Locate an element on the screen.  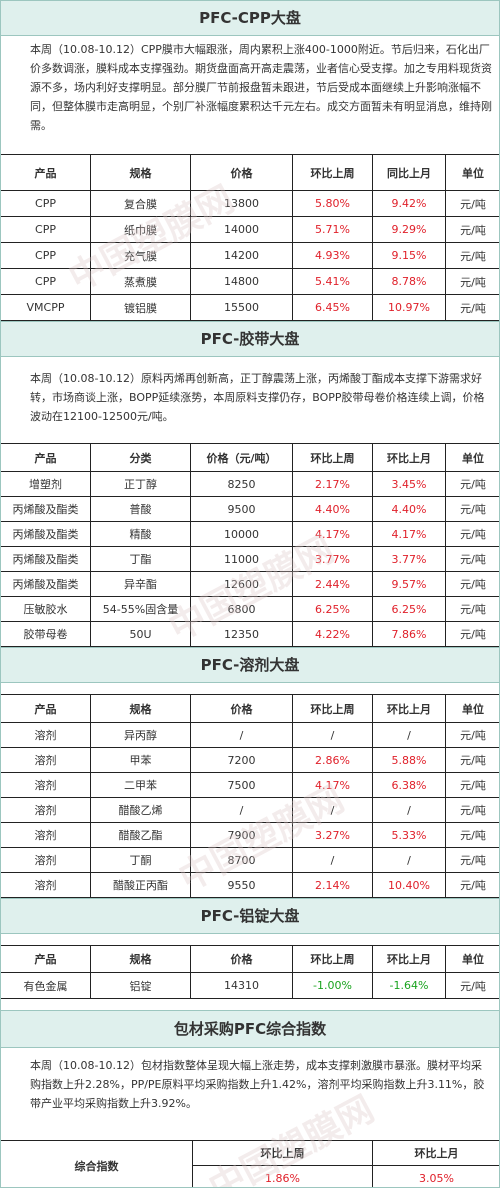
index-col-mom: 环比上月 is located at coordinates (436, 1153).